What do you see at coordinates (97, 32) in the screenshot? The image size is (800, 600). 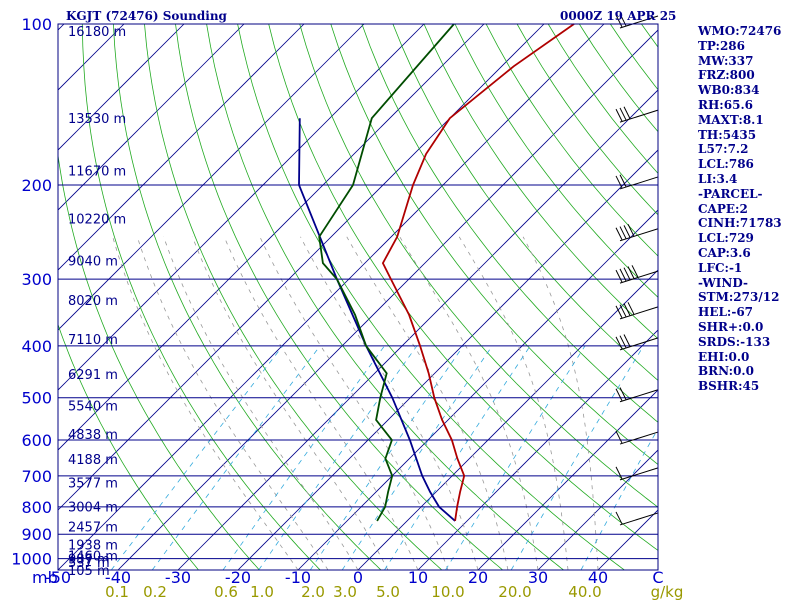 I see `height-label: 16180 m` at bounding box center [97, 32].